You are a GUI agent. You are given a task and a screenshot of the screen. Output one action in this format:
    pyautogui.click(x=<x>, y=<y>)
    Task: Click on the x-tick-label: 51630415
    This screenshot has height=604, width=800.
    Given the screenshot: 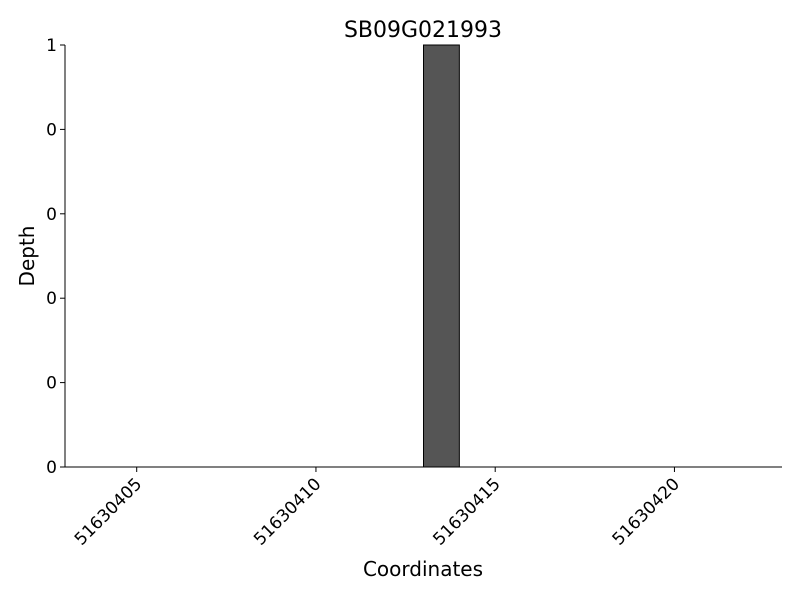 What is the action you would take?
    pyautogui.click(x=466, y=511)
    